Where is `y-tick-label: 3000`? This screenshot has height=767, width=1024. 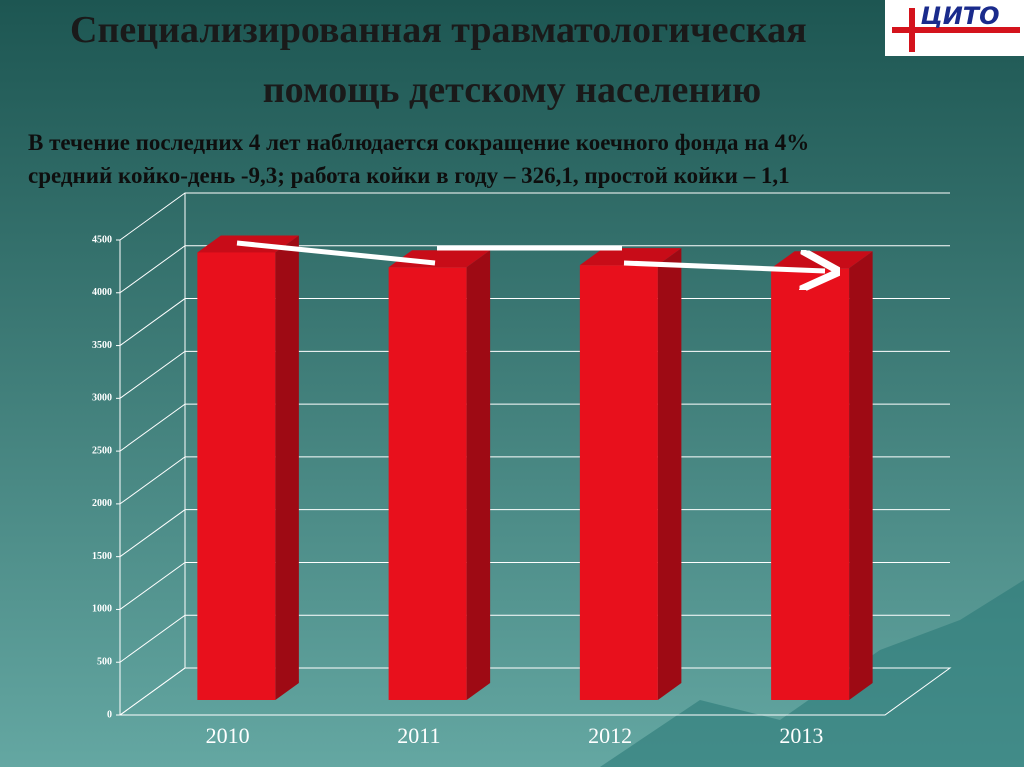 y-tick-label: 3000 is located at coordinates (102, 398).